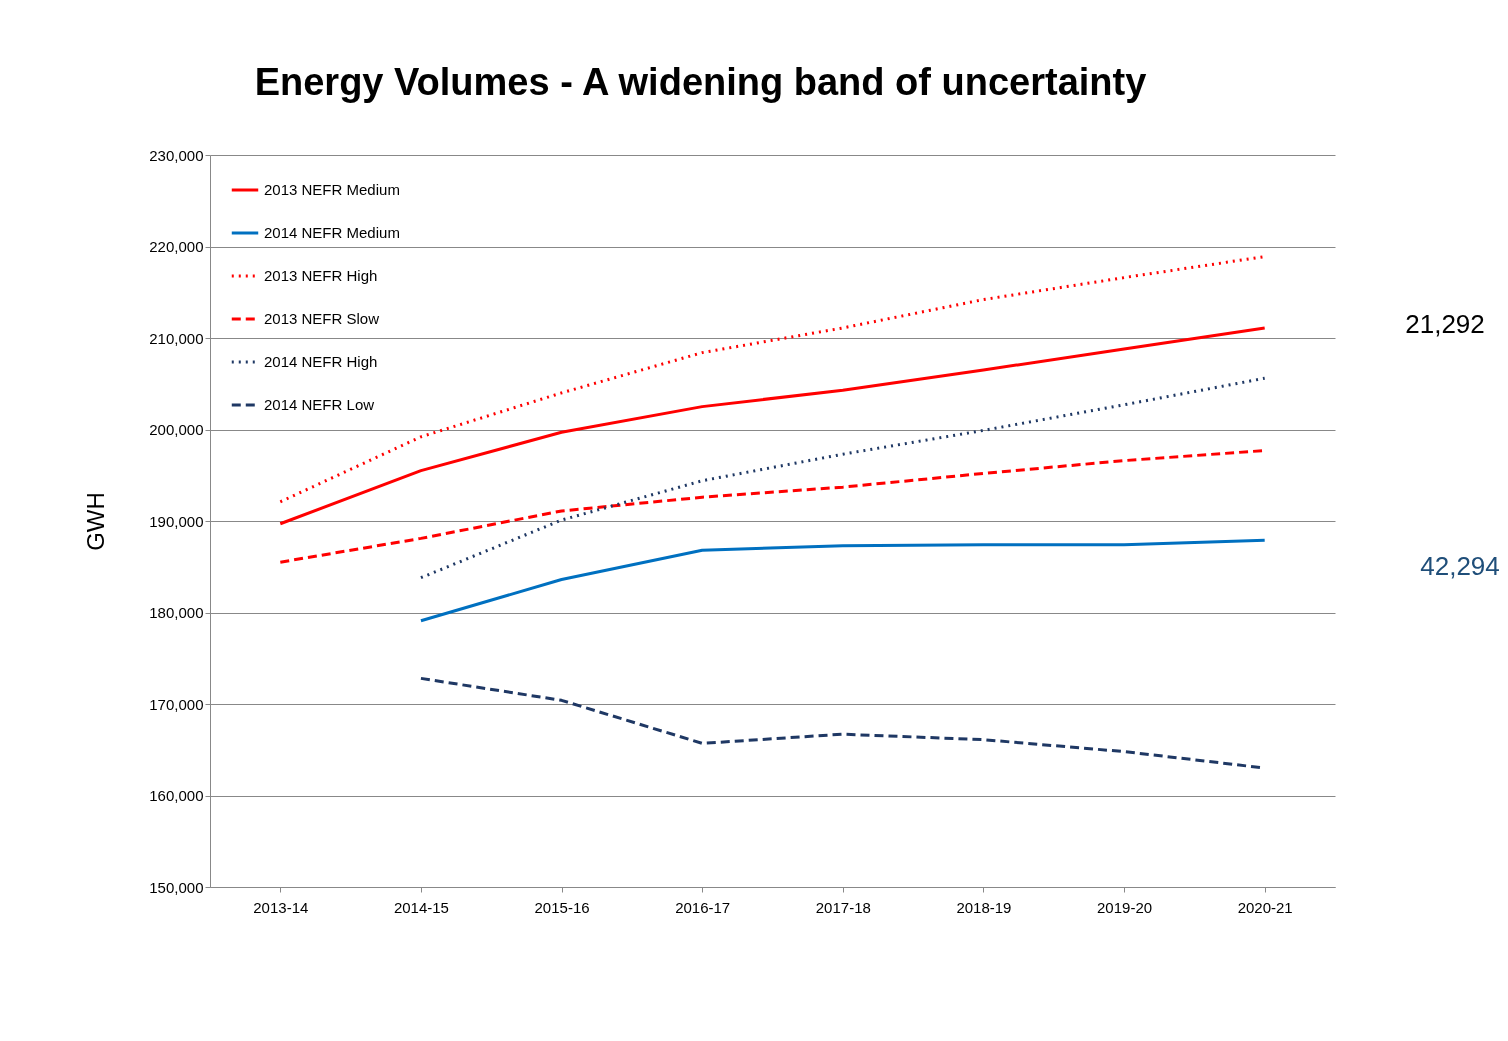  I want to click on legend-label: 2014 NEFR High, so click(321, 361).